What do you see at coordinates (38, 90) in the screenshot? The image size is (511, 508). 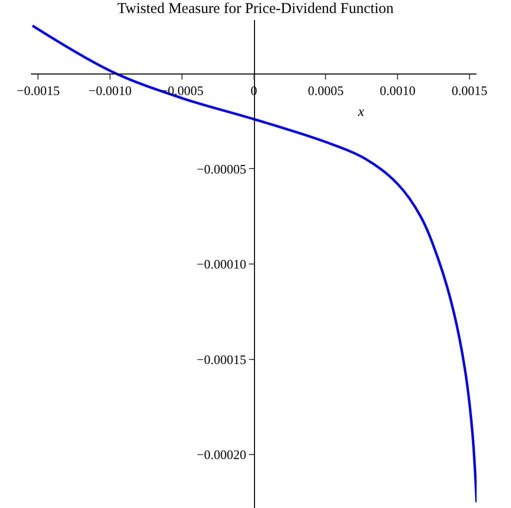 I see `x-tick-label: −0.0015` at bounding box center [38, 90].